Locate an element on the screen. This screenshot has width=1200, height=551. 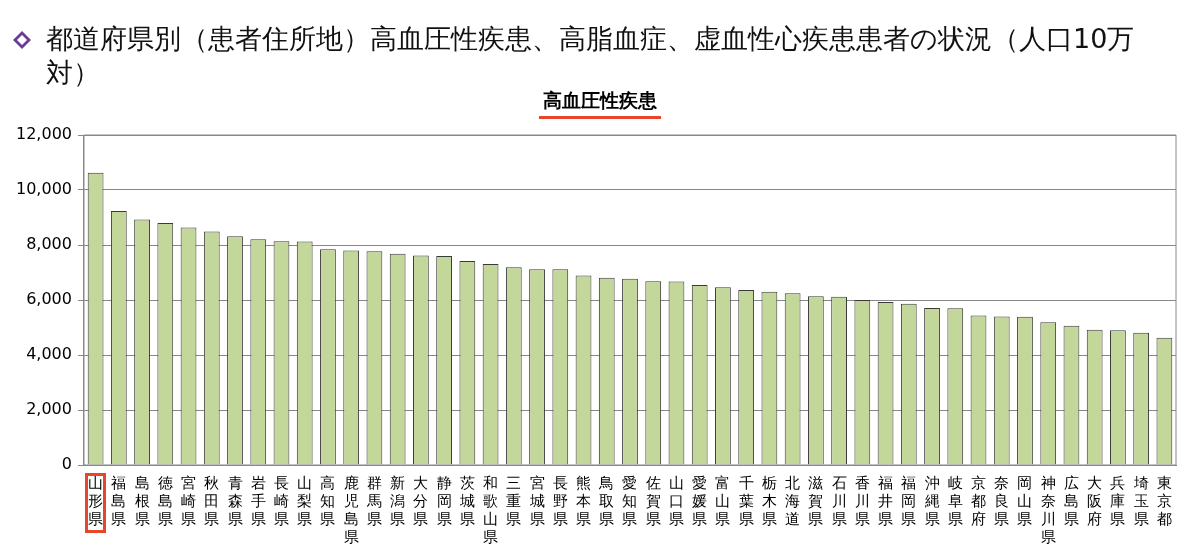
x-tick-label: 大分県 is located at coordinates (421, 500).